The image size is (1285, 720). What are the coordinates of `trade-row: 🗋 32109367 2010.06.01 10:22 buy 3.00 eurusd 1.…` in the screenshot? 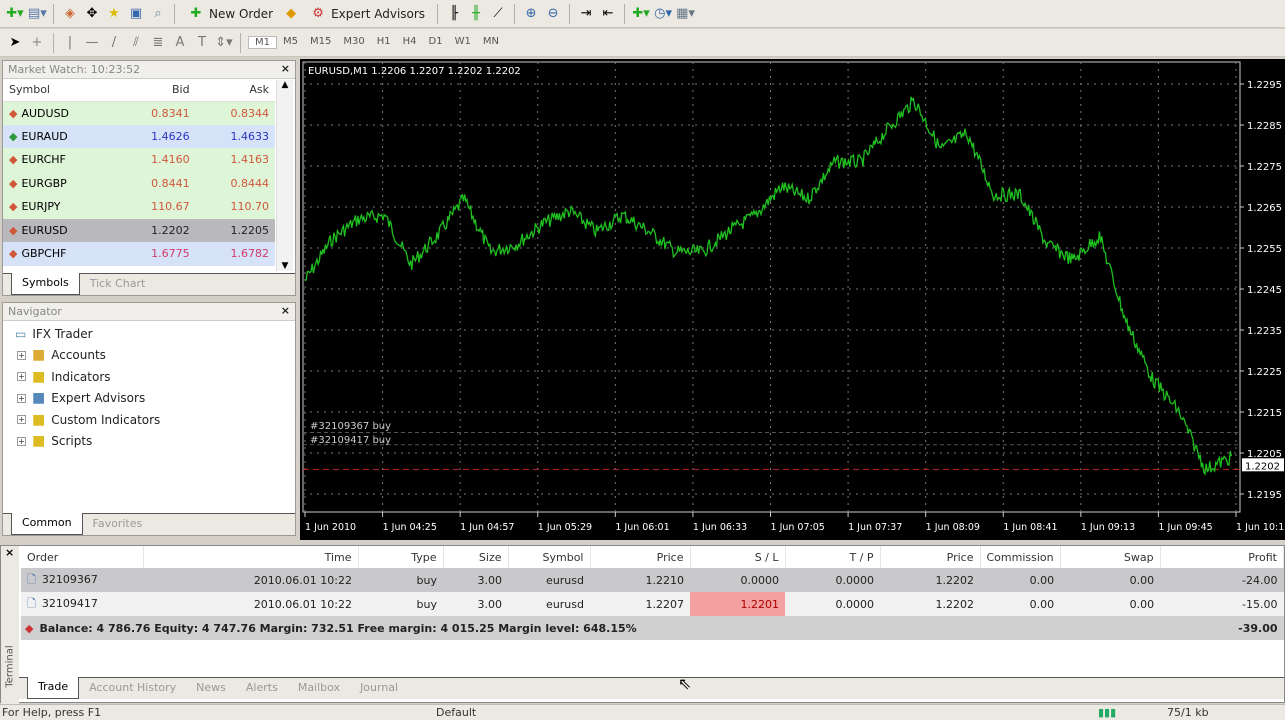 It's located at (652, 580).